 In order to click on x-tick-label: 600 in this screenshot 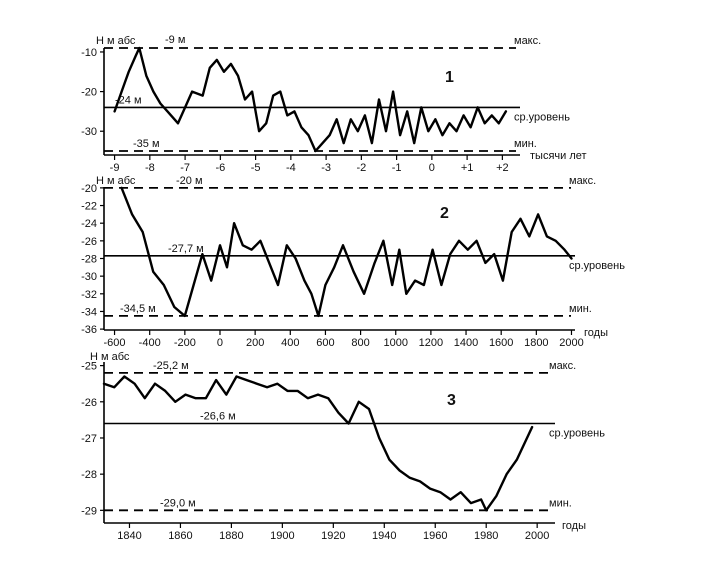, I will do `click(325, 343)`.